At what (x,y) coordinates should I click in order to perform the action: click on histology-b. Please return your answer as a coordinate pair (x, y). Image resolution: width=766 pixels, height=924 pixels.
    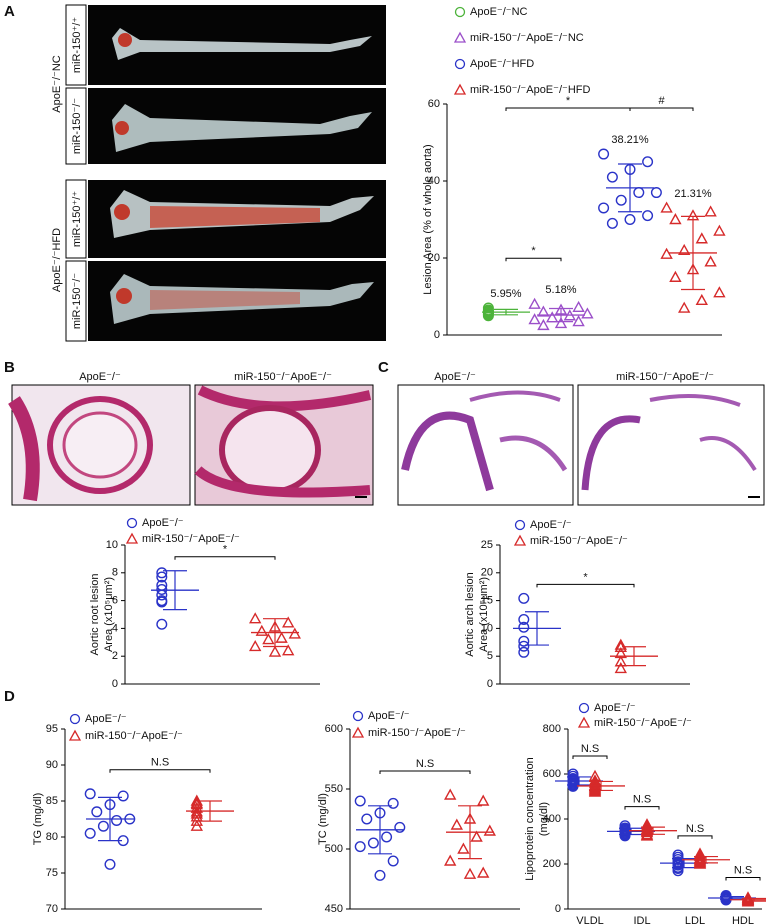
    Looking at the image, I should click on (191, 445).